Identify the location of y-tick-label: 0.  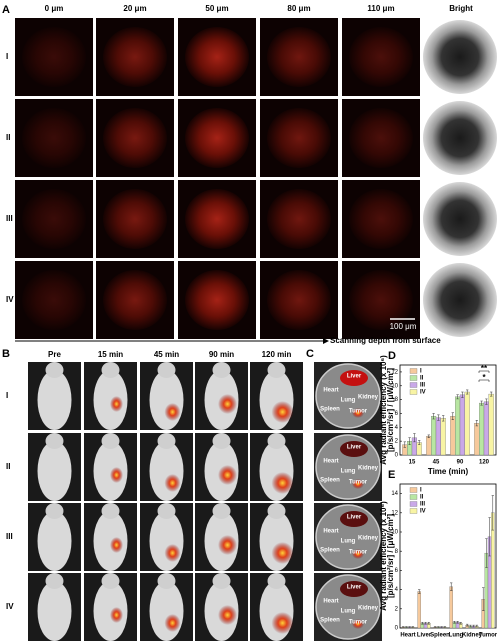
(397, 456).